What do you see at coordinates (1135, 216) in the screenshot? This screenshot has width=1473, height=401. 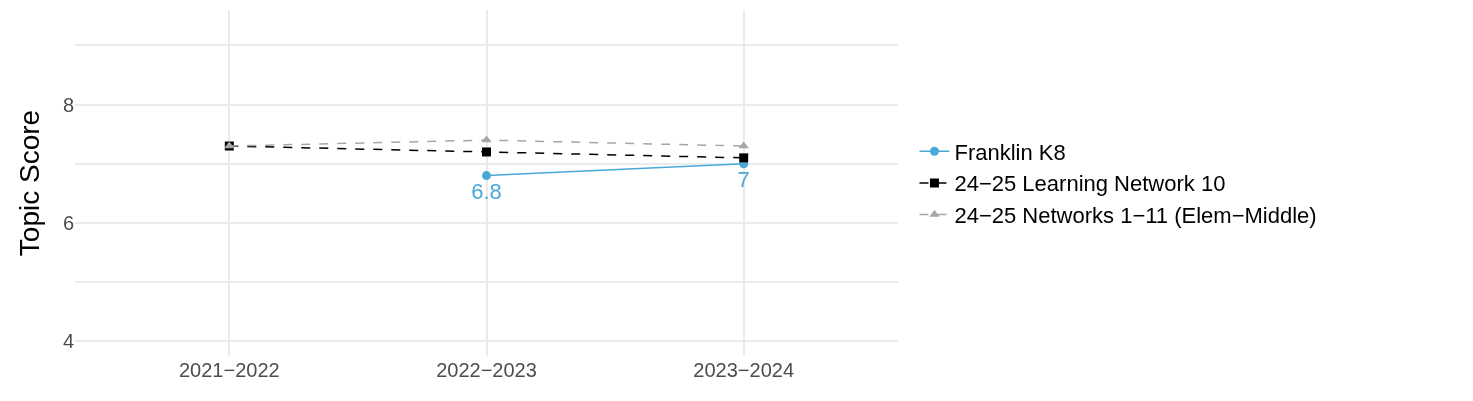 I see `legend-label: 24−25 Networks 1−11 (Elem−Middle)` at bounding box center [1135, 216].